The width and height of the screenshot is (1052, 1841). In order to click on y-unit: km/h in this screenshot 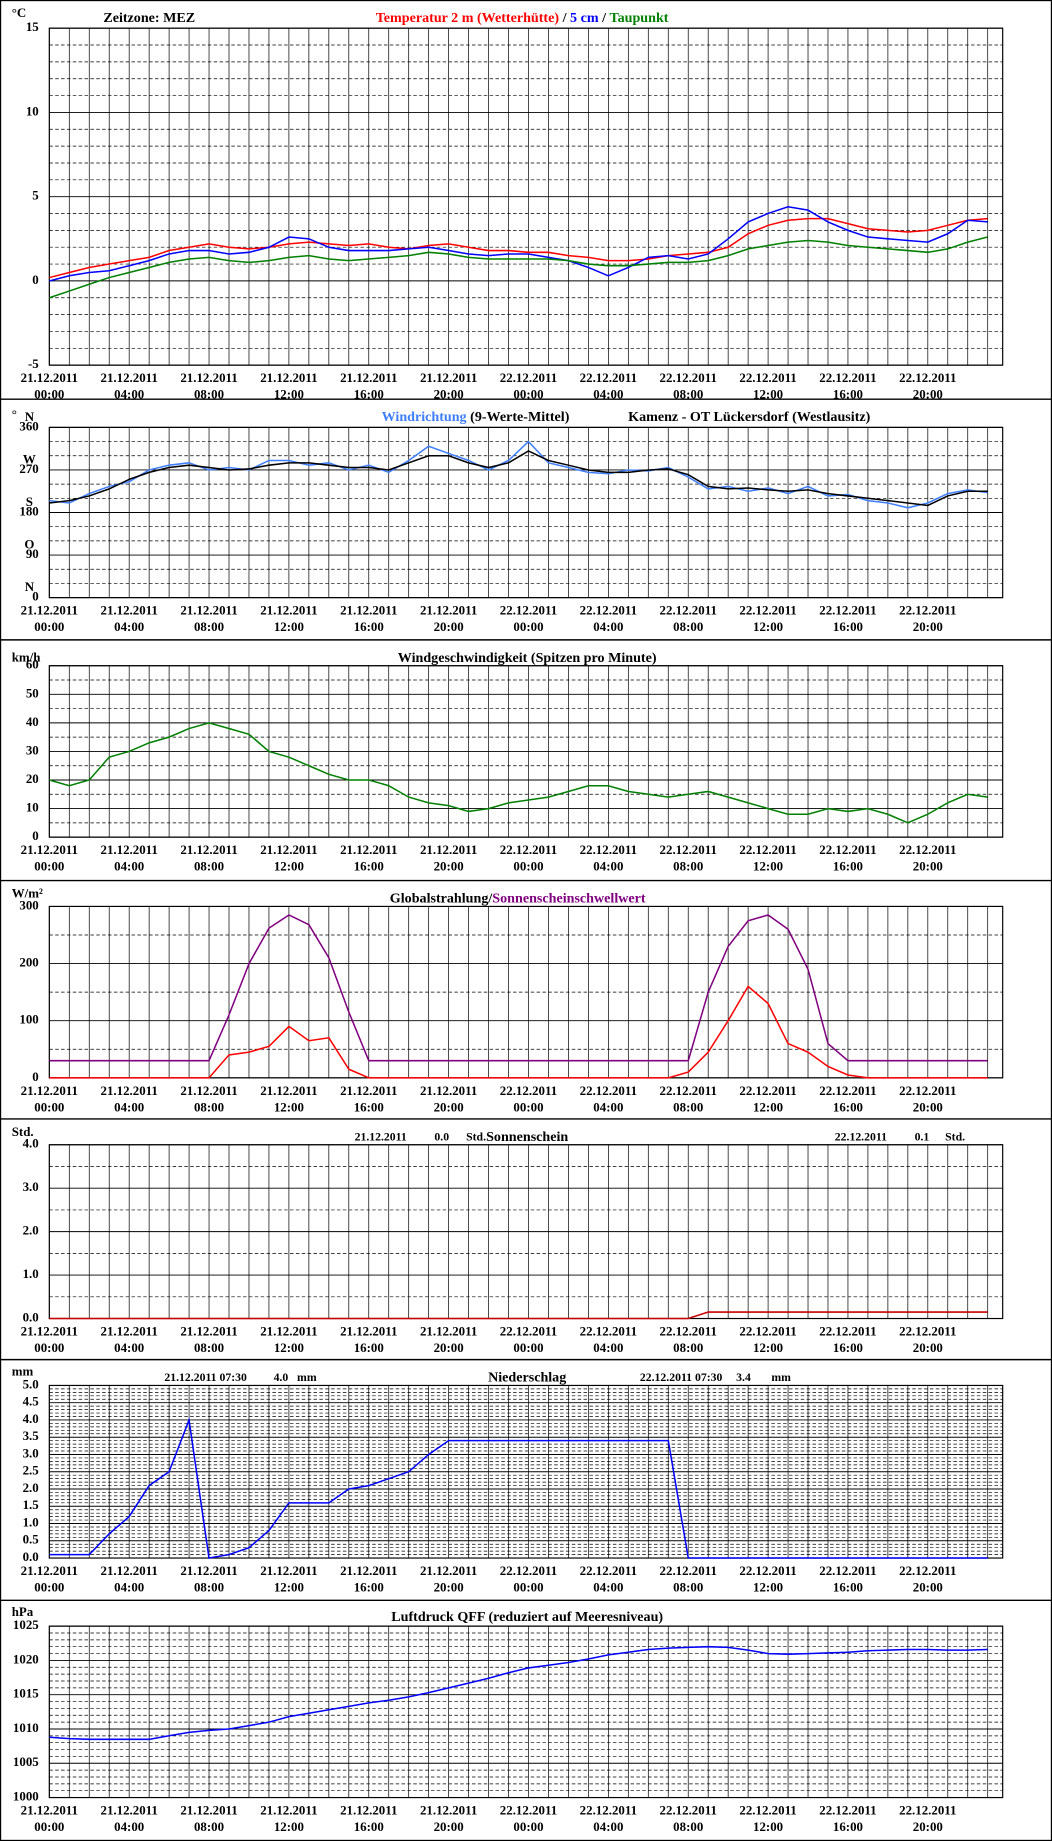, I will do `click(26, 657)`.